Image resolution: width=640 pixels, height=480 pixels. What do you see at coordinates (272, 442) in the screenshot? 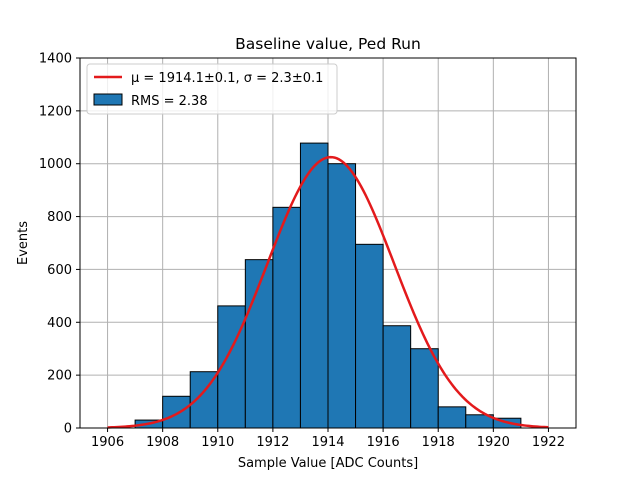
I see `x-tick-label: 1912` at bounding box center [272, 442].